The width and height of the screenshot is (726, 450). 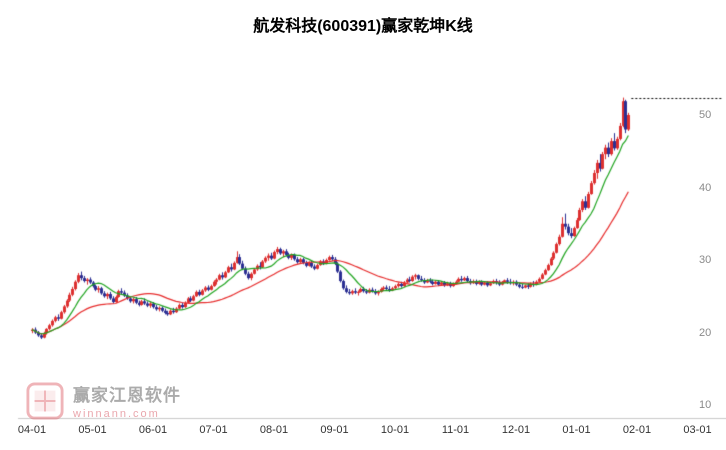 What do you see at coordinates (45, 400) in the screenshot?
I see `winner-logo-icon` at bounding box center [45, 400].